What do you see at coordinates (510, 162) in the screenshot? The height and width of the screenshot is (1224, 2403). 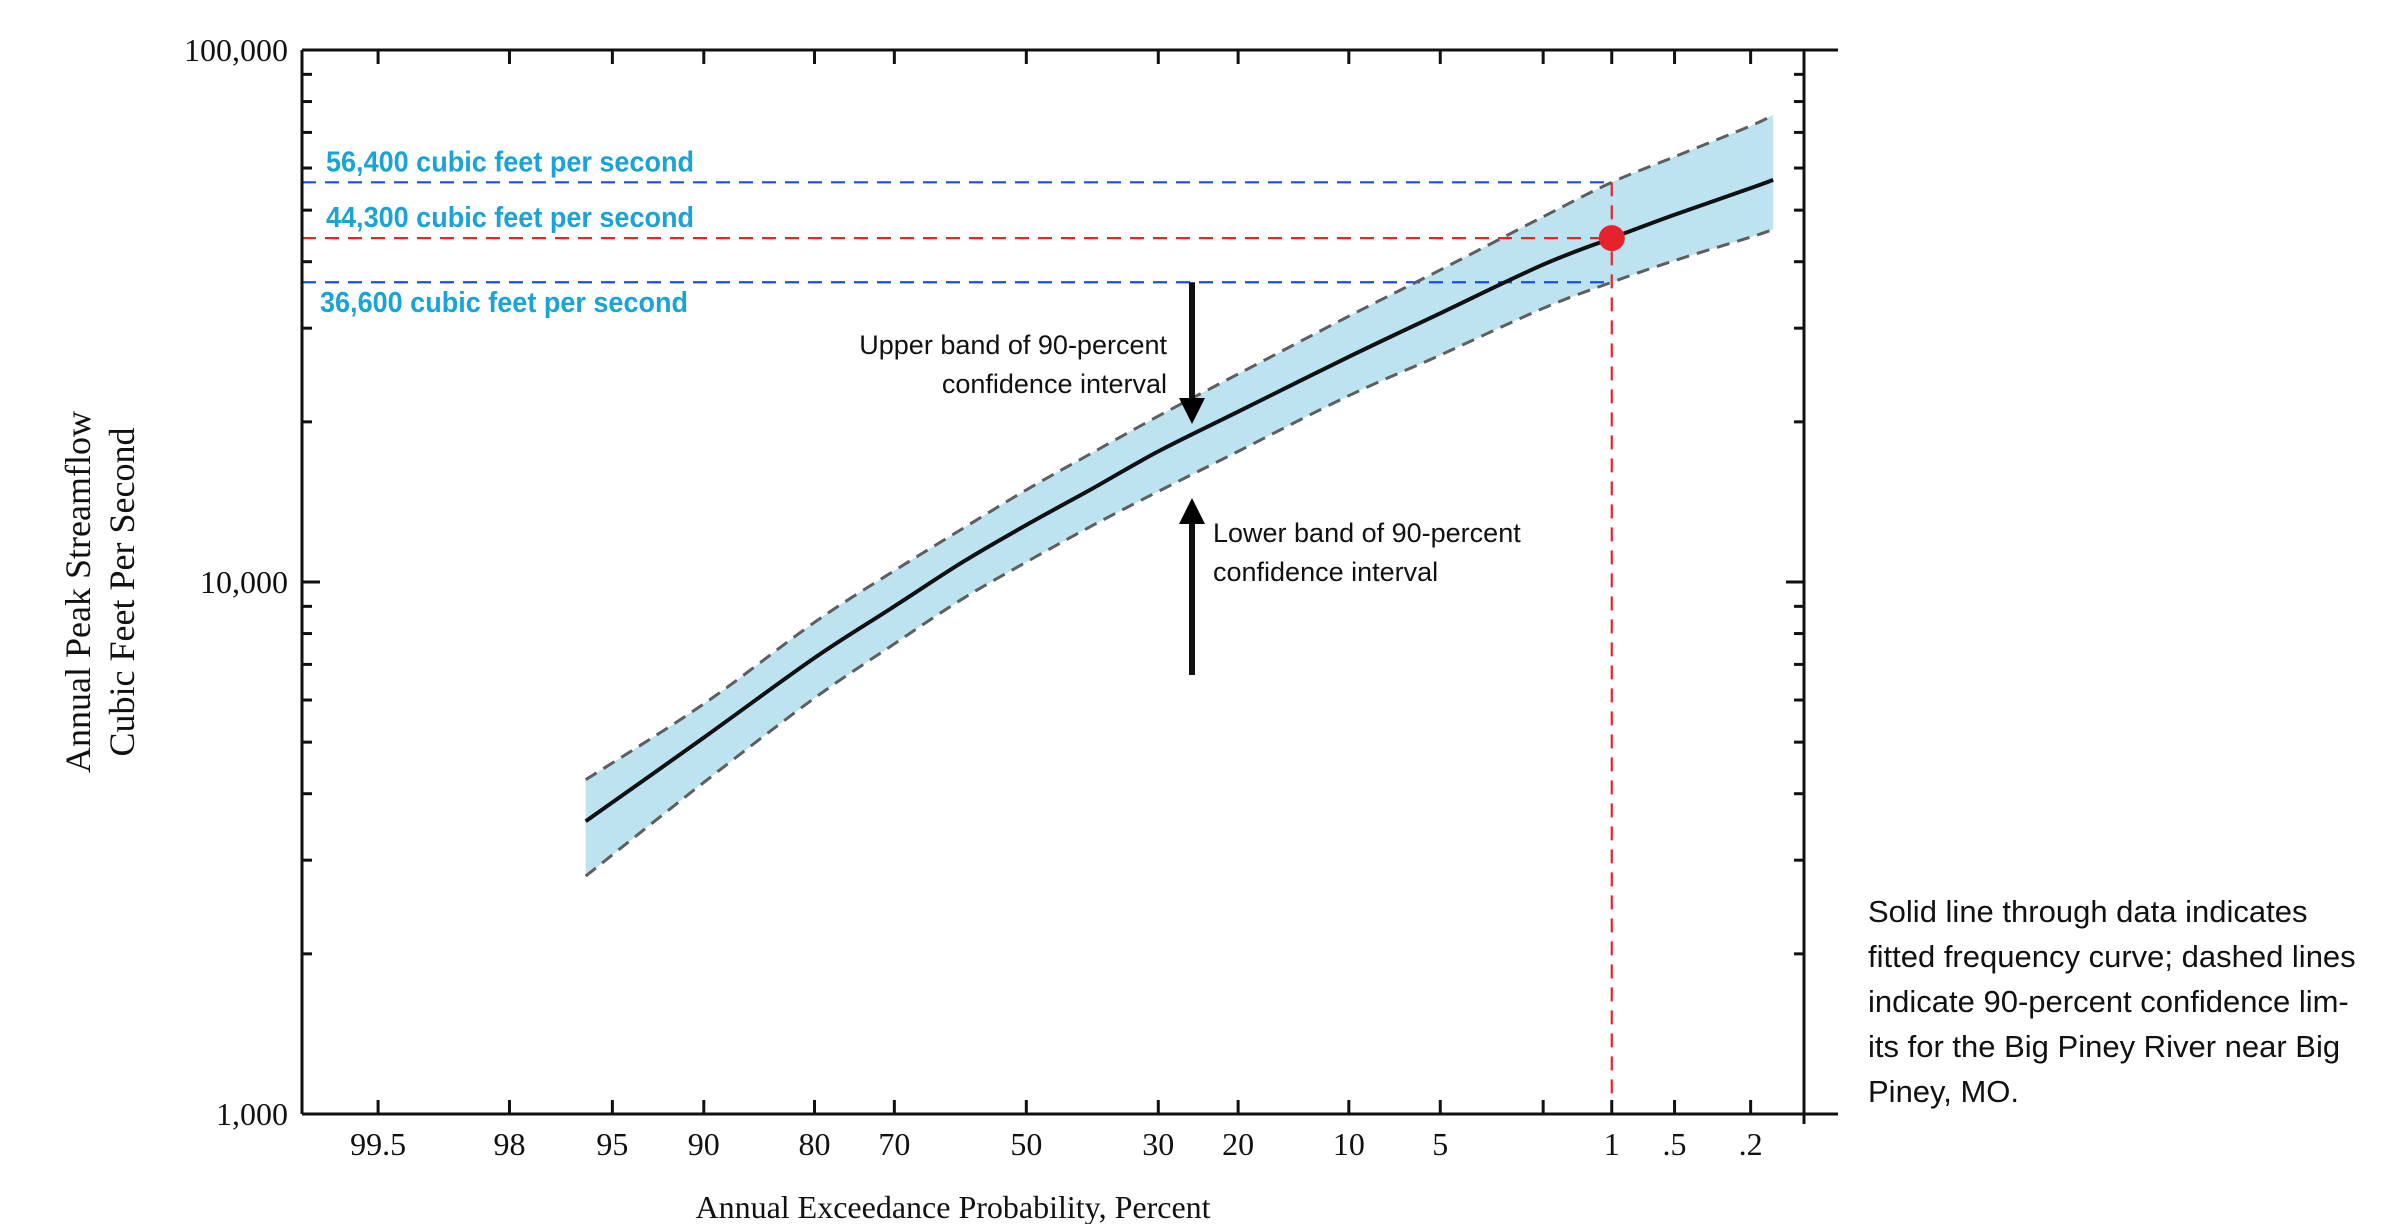 I see `reference-label-0: 56,400 cubic feet per second` at bounding box center [510, 162].